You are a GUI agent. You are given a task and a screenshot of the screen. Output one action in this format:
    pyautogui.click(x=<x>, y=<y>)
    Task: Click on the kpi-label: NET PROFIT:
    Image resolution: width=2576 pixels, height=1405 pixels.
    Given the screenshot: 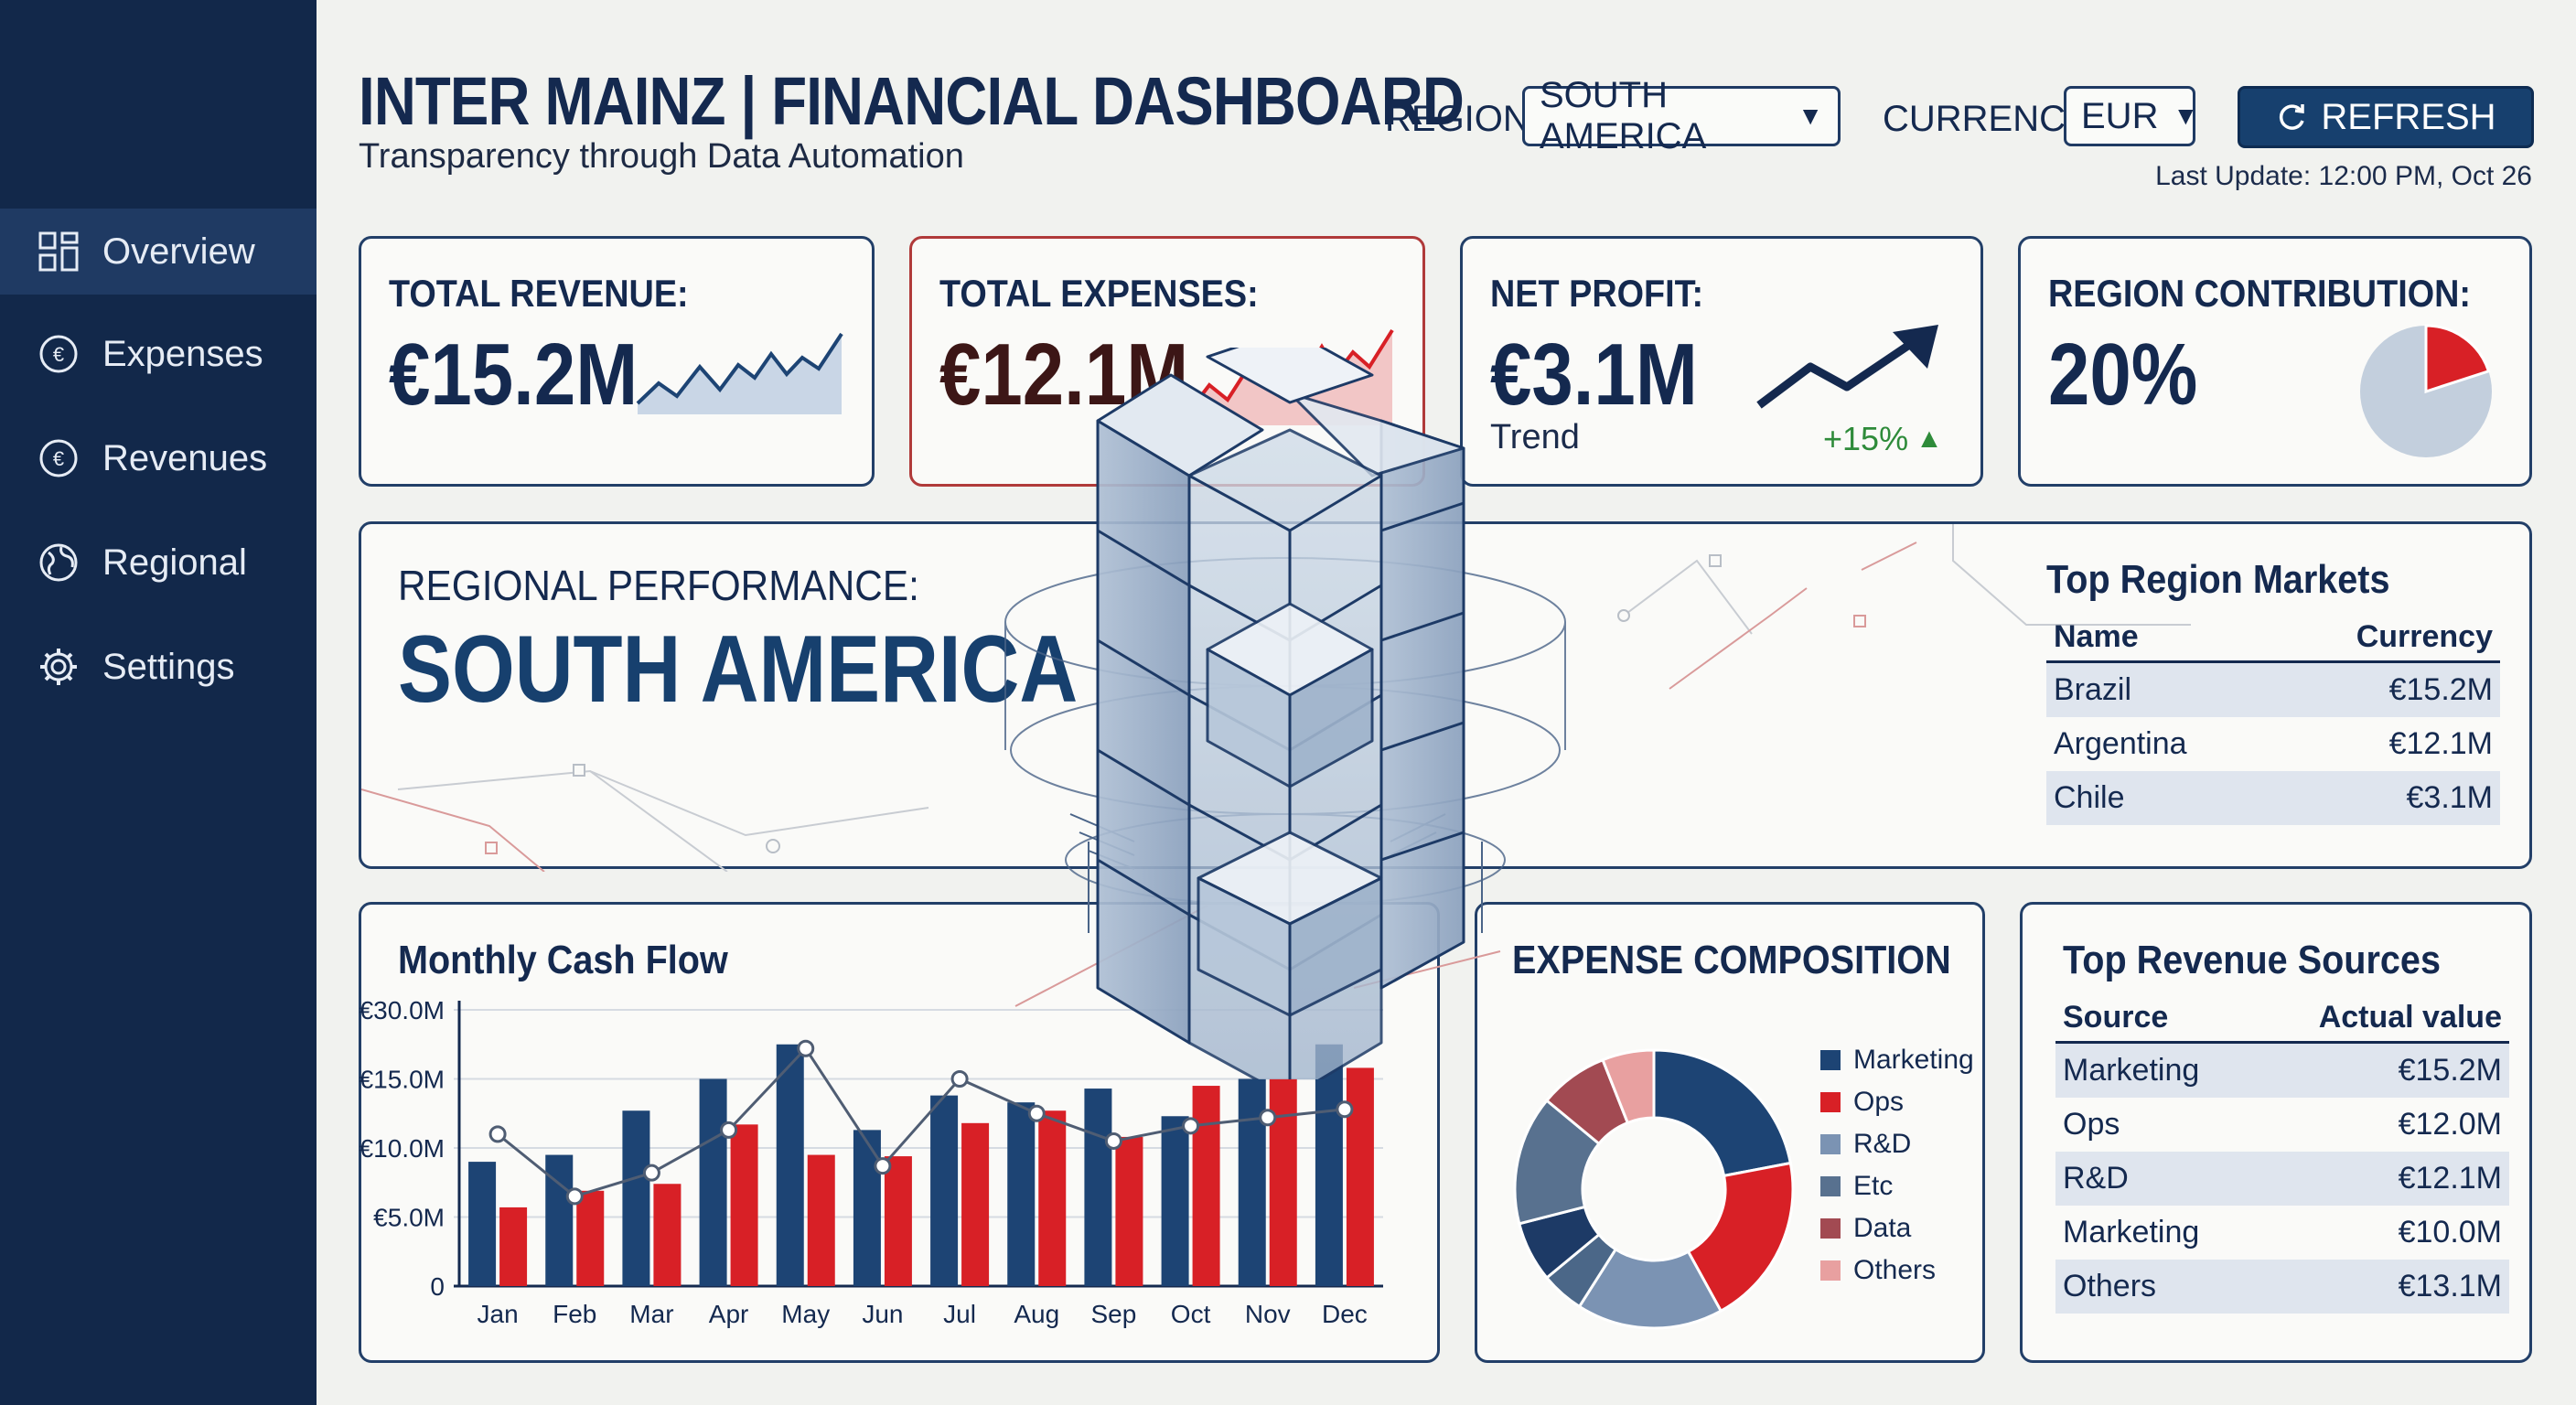 What is the action you would take?
    pyautogui.click(x=1597, y=293)
    